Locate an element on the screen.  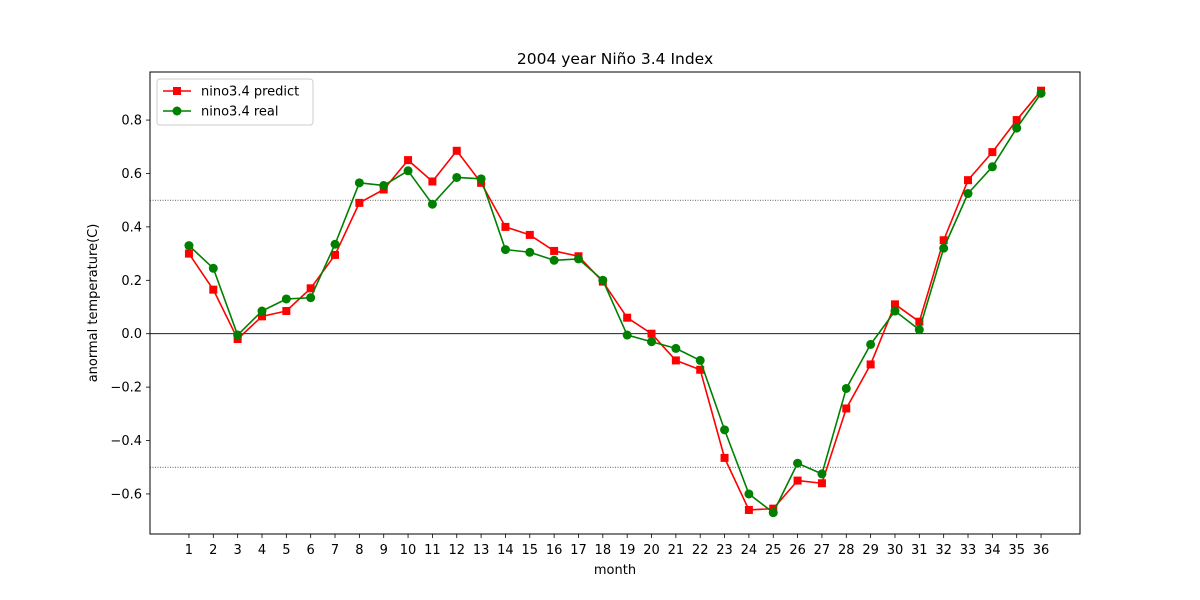
x-tick-label: 31 is located at coordinates (919, 550).